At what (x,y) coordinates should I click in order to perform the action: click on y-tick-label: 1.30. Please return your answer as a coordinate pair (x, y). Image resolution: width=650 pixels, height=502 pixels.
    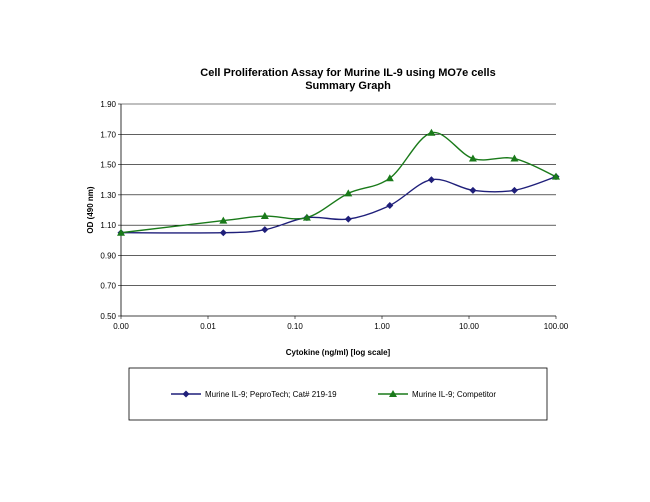
    Looking at the image, I should click on (108, 195).